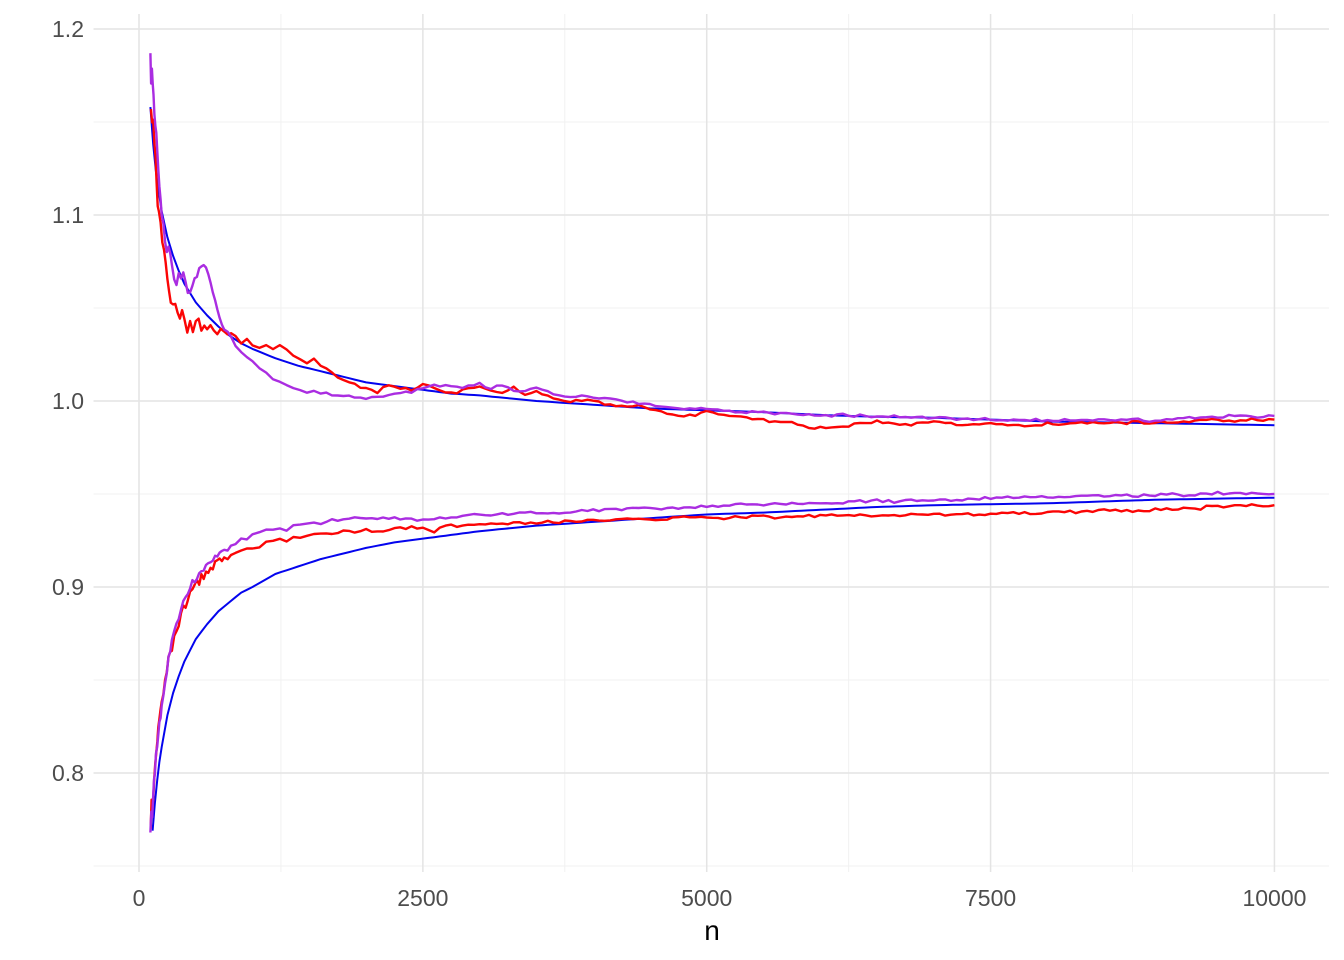 The image size is (1344, 960). What do you see at coordinates (706, 898) in the screenshot?
I see `x-tick-label: 5000` at bounding box center [706, 898].